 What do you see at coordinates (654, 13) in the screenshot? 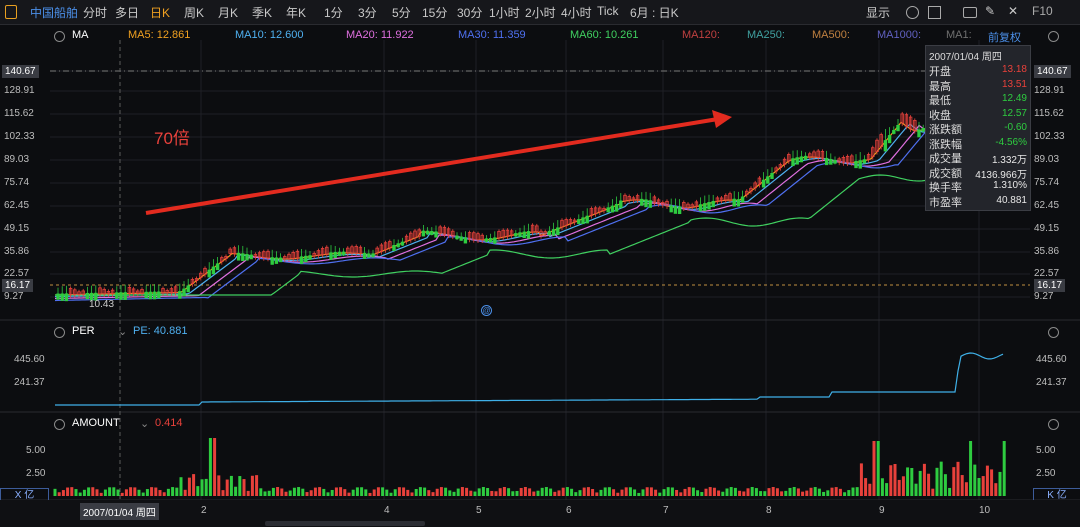
I see `period-selector: 6月 : 日K` at bounding box center [654, 13].